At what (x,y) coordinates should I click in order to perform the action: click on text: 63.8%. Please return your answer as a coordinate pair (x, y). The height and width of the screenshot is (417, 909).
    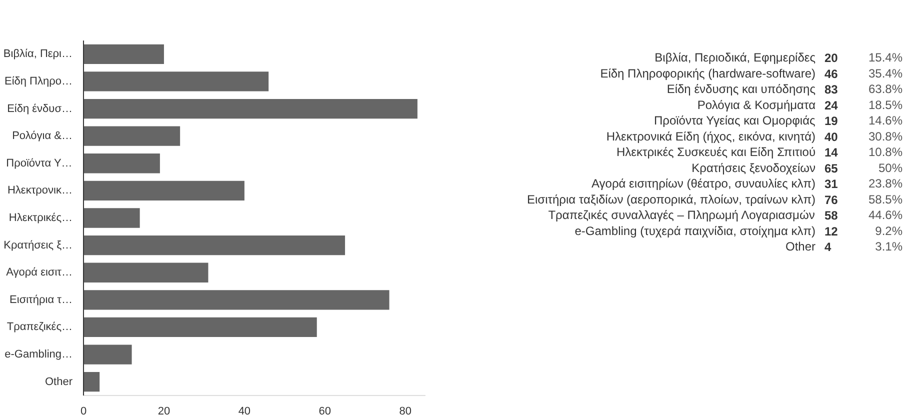
    Looking at the image, I should click on (885, 89).